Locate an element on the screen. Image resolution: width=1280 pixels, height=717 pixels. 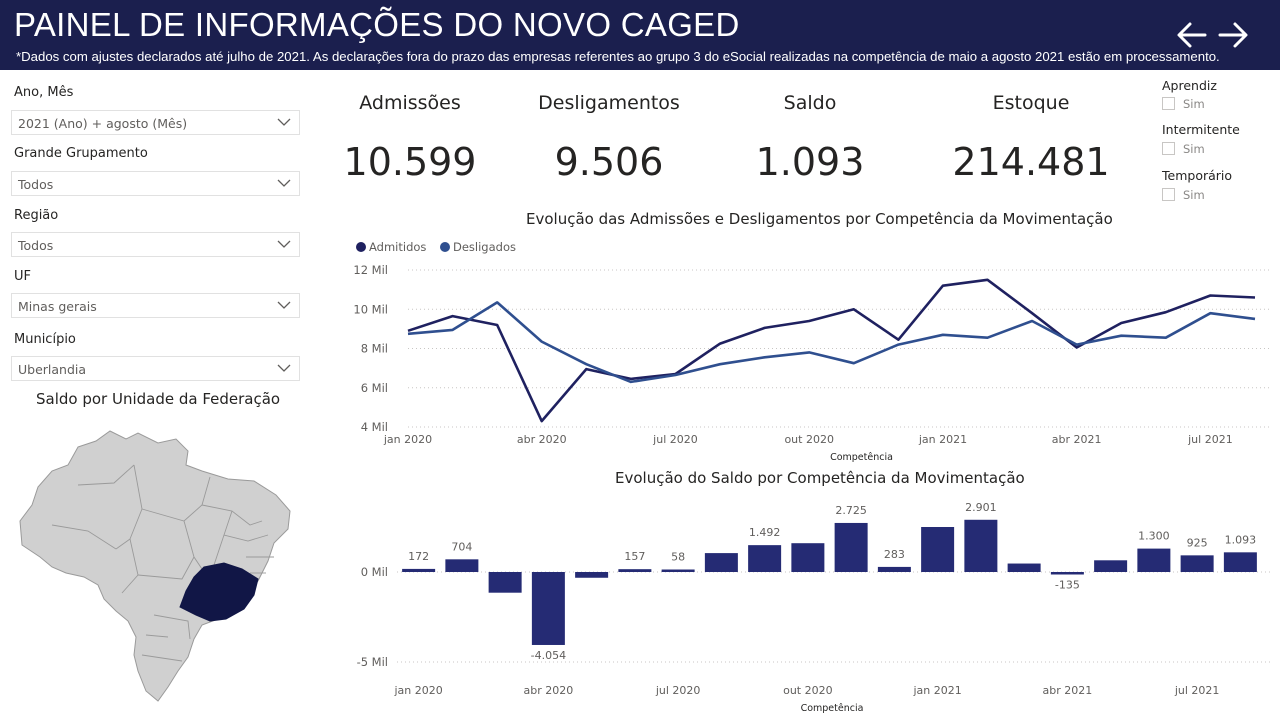
y-tick-label: 0 Mil is located at coordinates (374, 572).